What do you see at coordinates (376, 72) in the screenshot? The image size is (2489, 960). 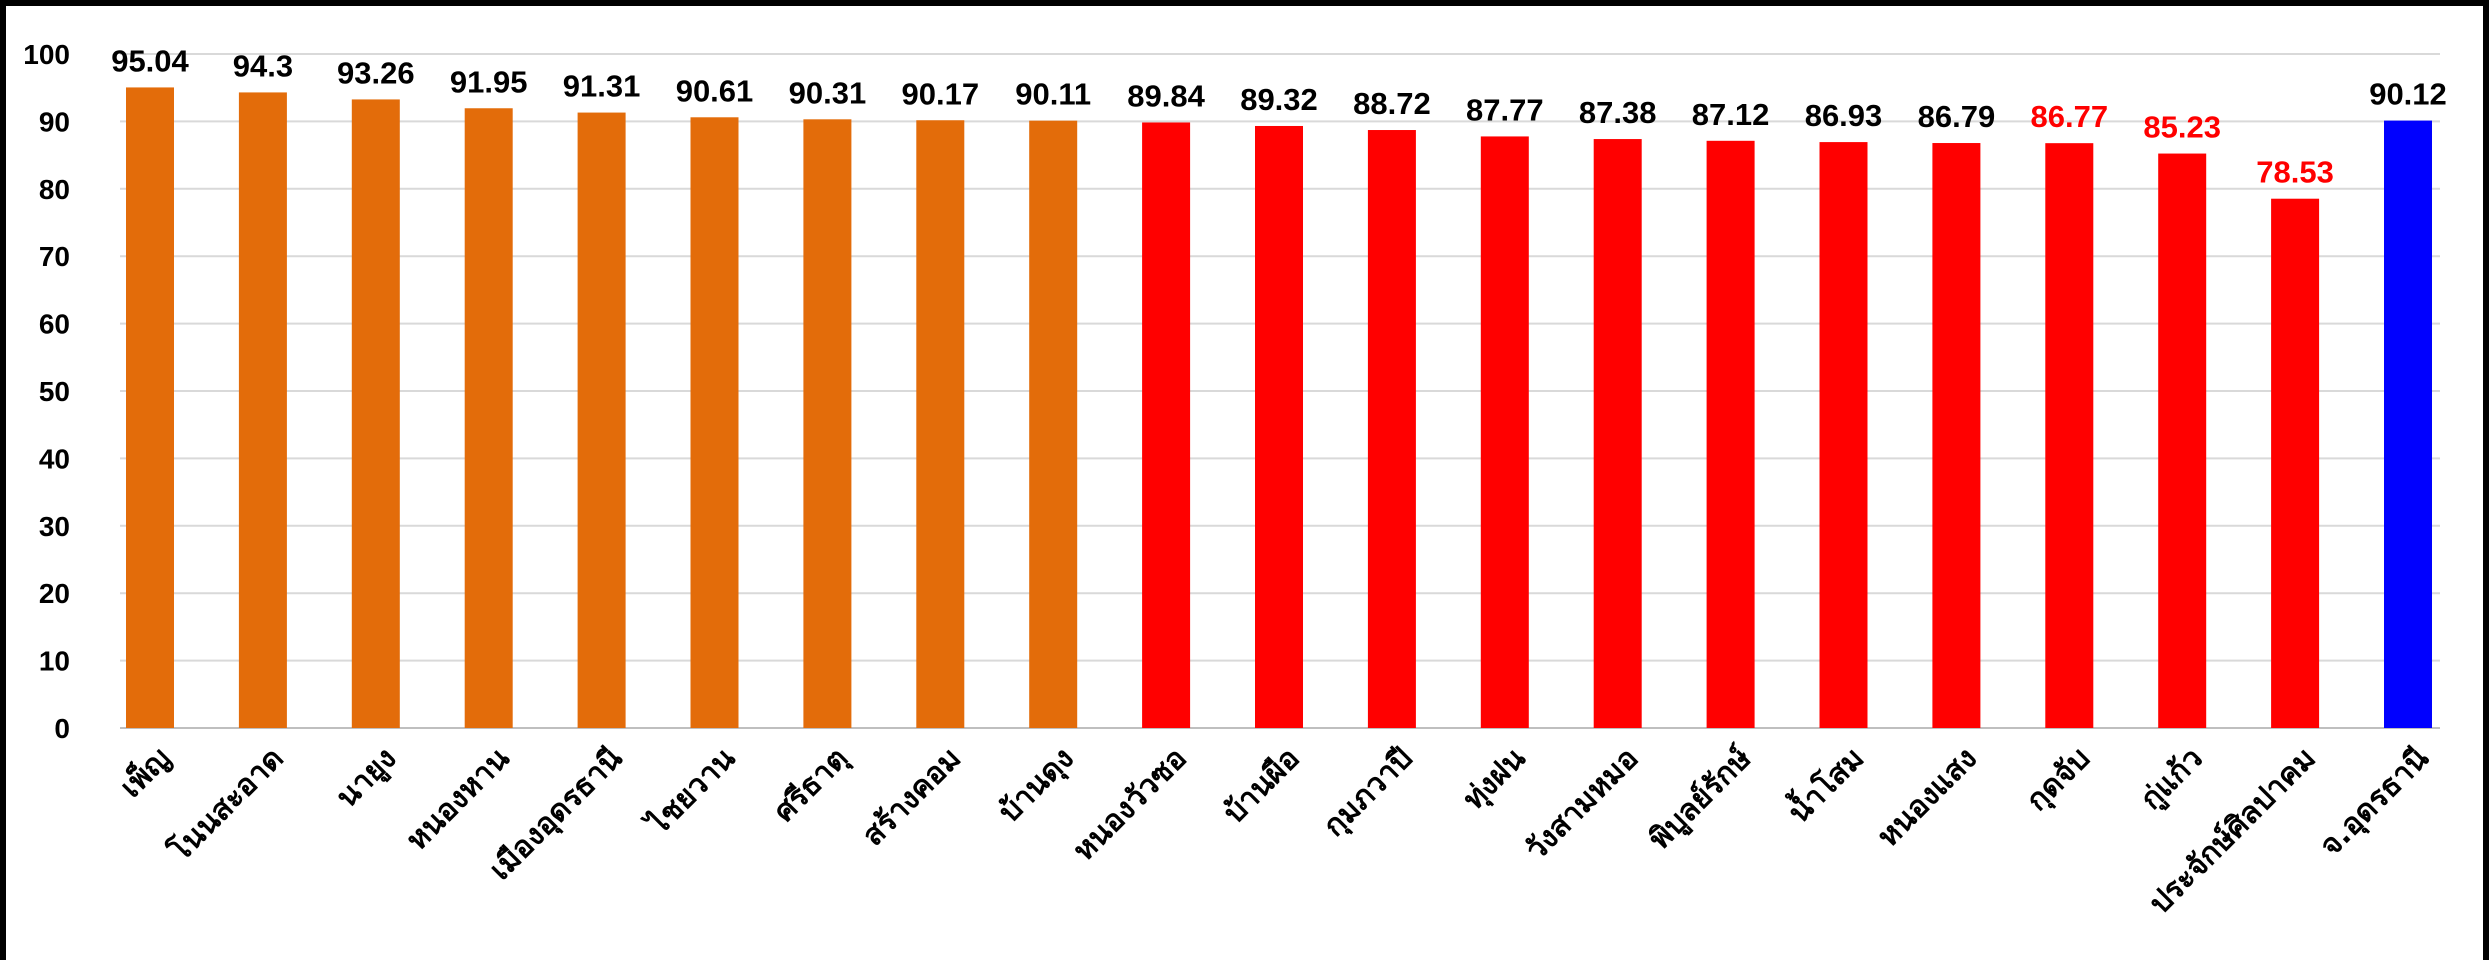 I see `data-label: 93.26` at bounding box center [376, 72].